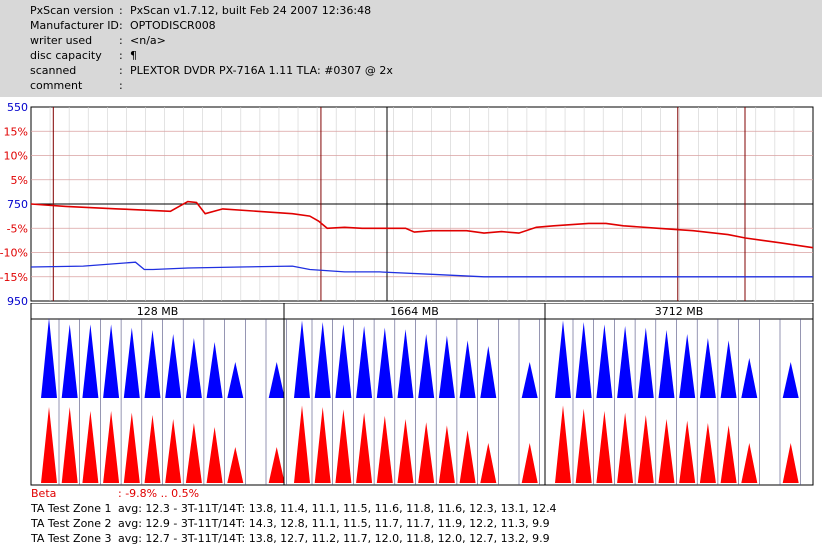 Image resolution: width=822 pixels, height=551 pixels. I want to click on y-tick-label: 550, so click(17, 107).